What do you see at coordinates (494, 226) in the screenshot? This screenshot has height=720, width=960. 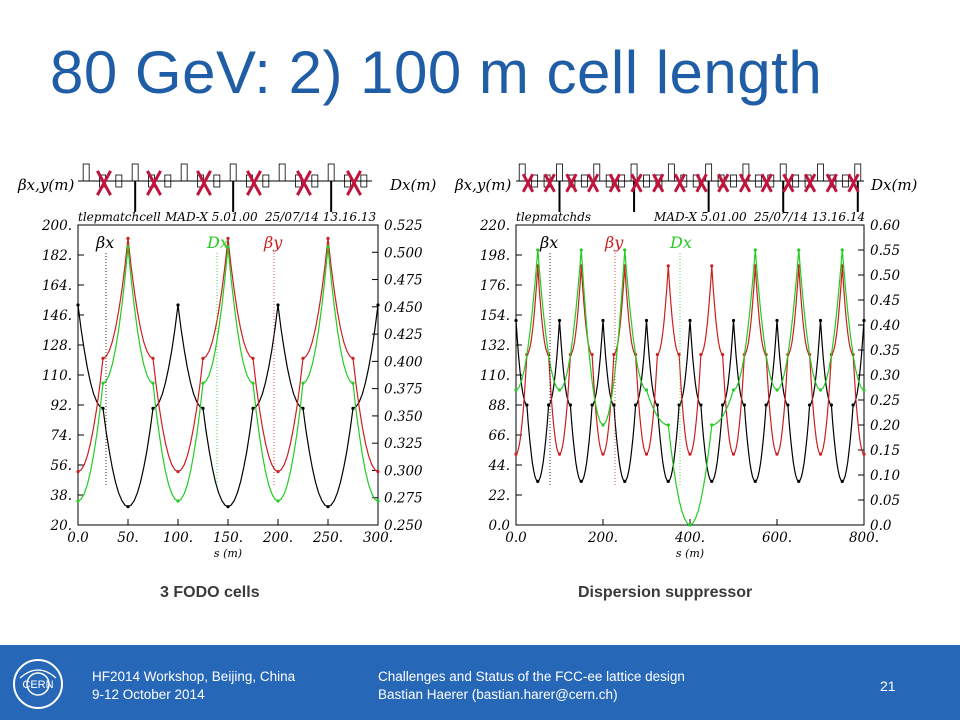 I see `y-left-tick-label: 220.` at bounding box center [494, 226].